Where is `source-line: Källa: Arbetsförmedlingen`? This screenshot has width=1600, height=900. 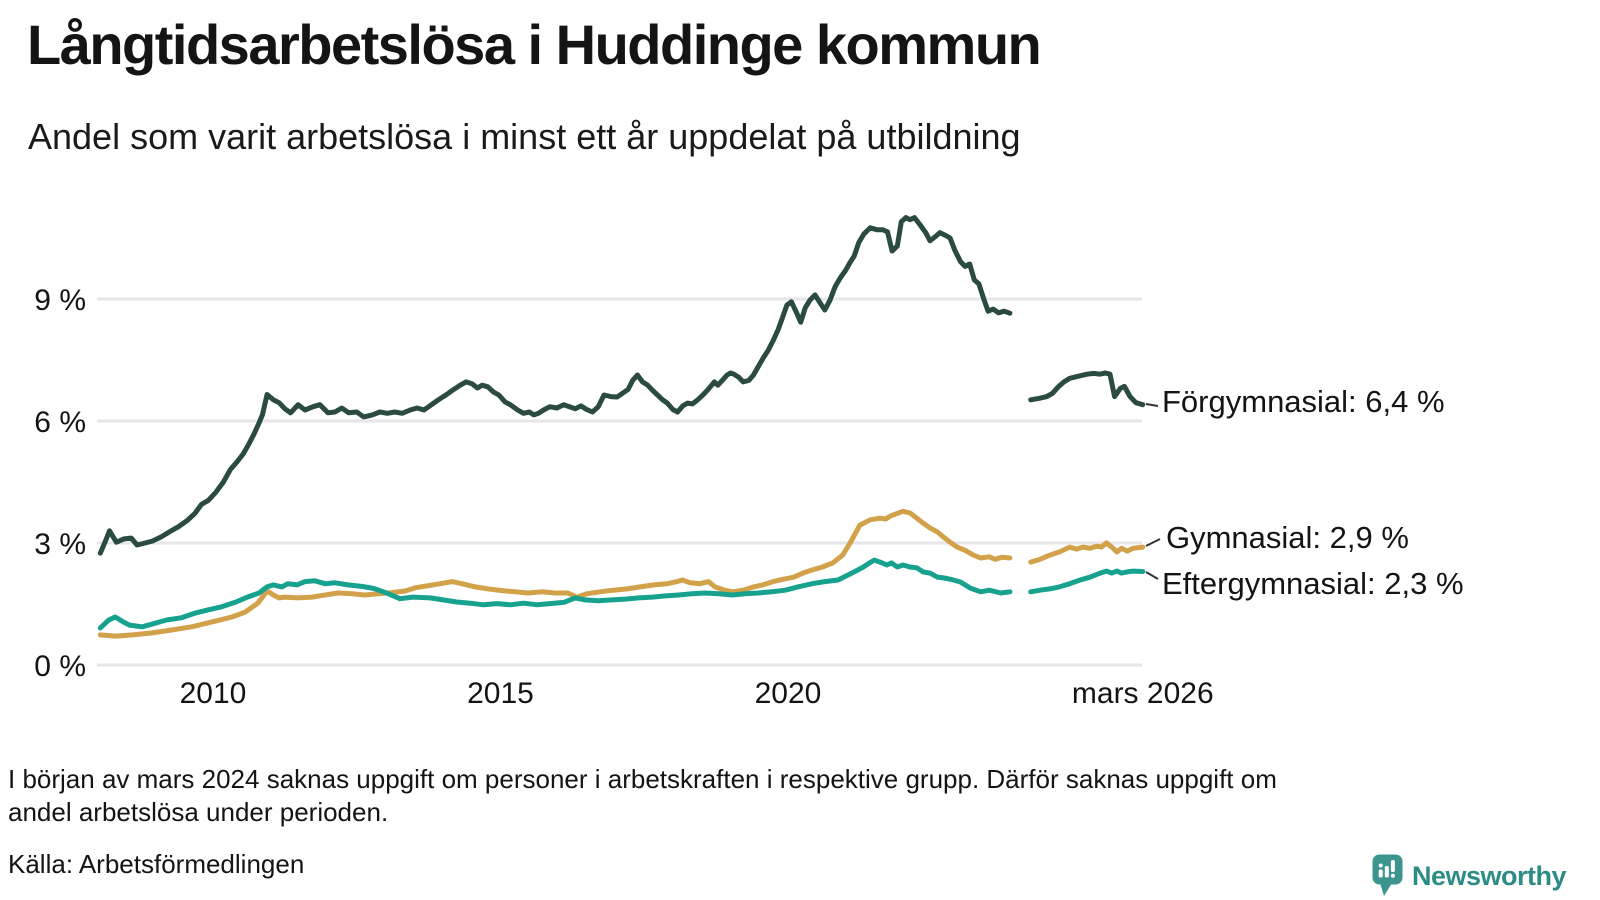 source-line: Källa: Arbetsförmedlingen is located at coordinates (156, 864).